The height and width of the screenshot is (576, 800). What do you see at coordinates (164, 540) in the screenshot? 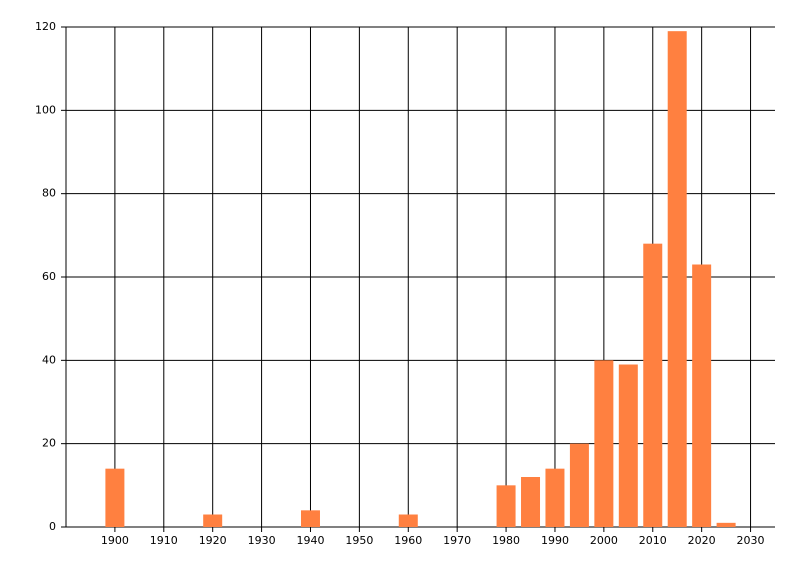
I see `x-tick-label: 1910` at bounding box center [164, 540].